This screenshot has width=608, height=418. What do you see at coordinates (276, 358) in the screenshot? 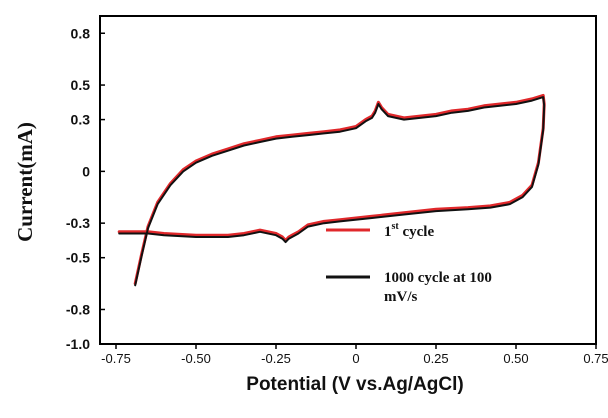
I see `x-tick-label: -0.25` at bounding box center [276, 358].